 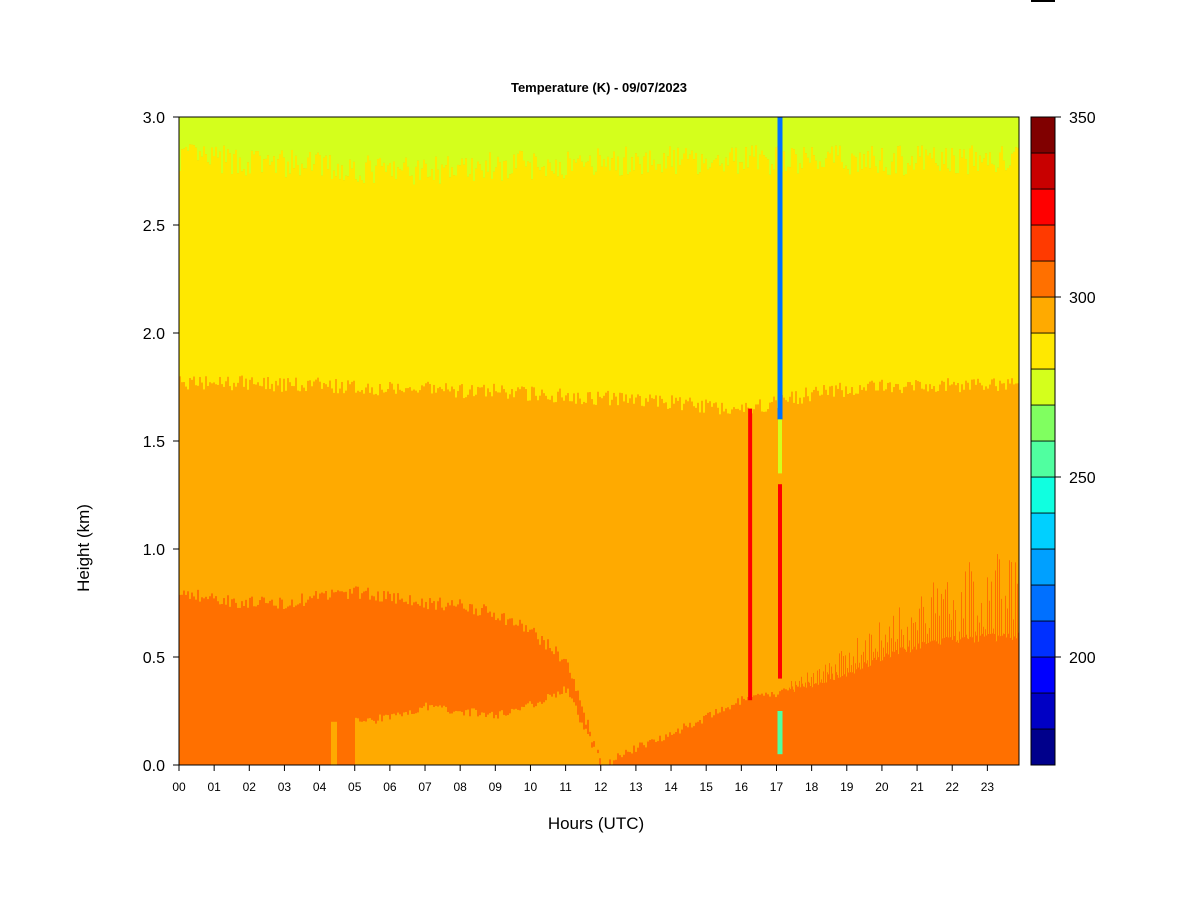 I want to click on x-tick-label: 23, so click(x=988, y=787).